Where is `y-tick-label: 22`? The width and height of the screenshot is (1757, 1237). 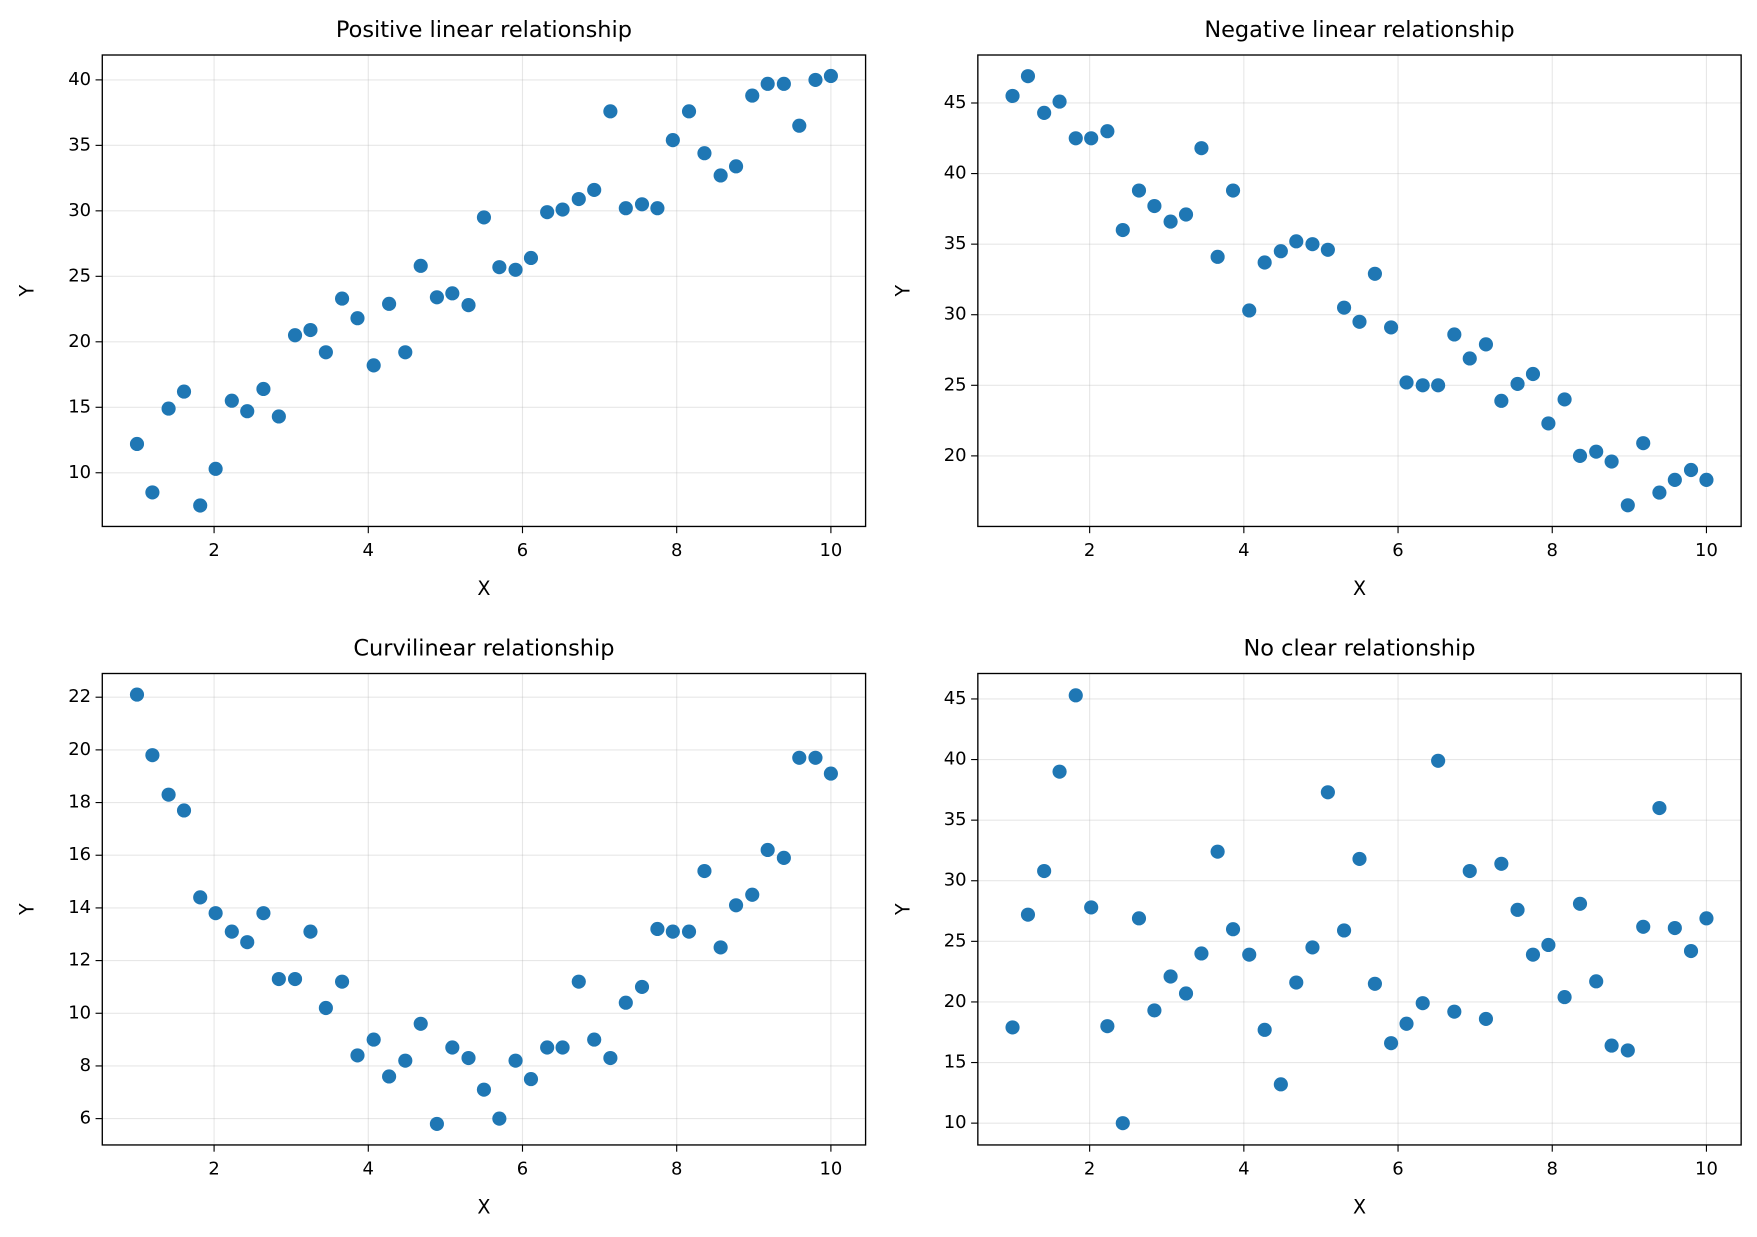 y-tick-label: 22 is located at coordinates (79, 696).